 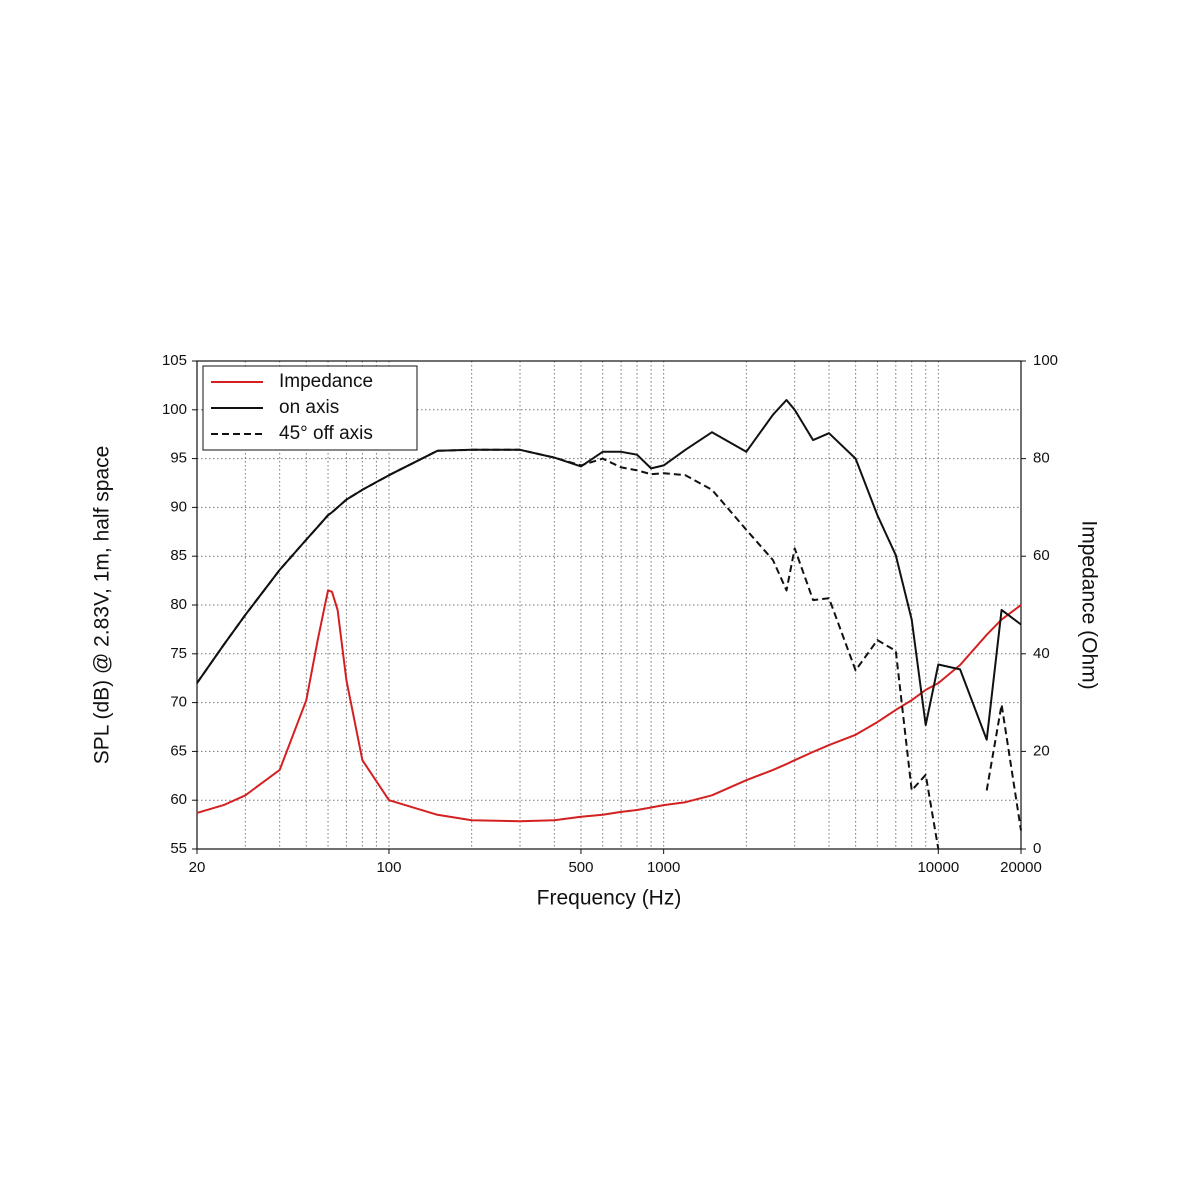 What do you see at coordinates (178, 458) in the screenshot?
I see `y-tick-label: 95` at bounding box center [178, 458].